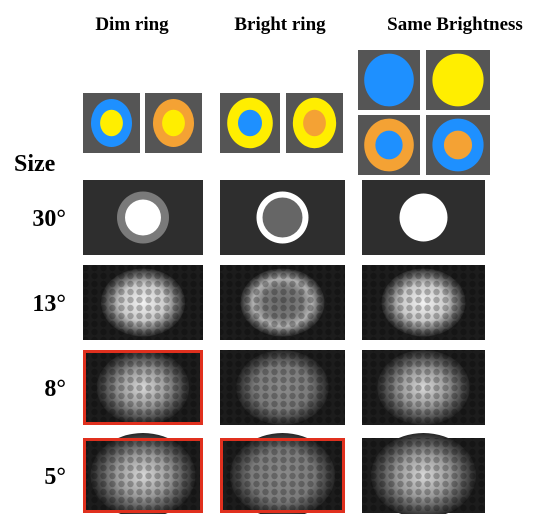 This screenshot has height=514, width=554. What do you see at coordinates (455, 24) in the screenshot?
I see `column-header: Same Brightness` at bounding box center [455, 24].